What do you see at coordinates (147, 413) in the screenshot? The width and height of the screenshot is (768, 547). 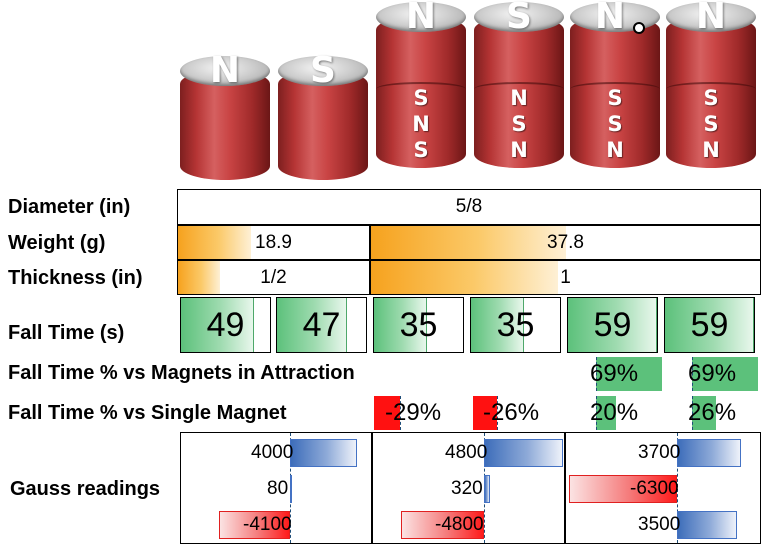 I see `fall-pct-single-label: Fall Time % vs Single Magnet` at bounding box center [147, 413].